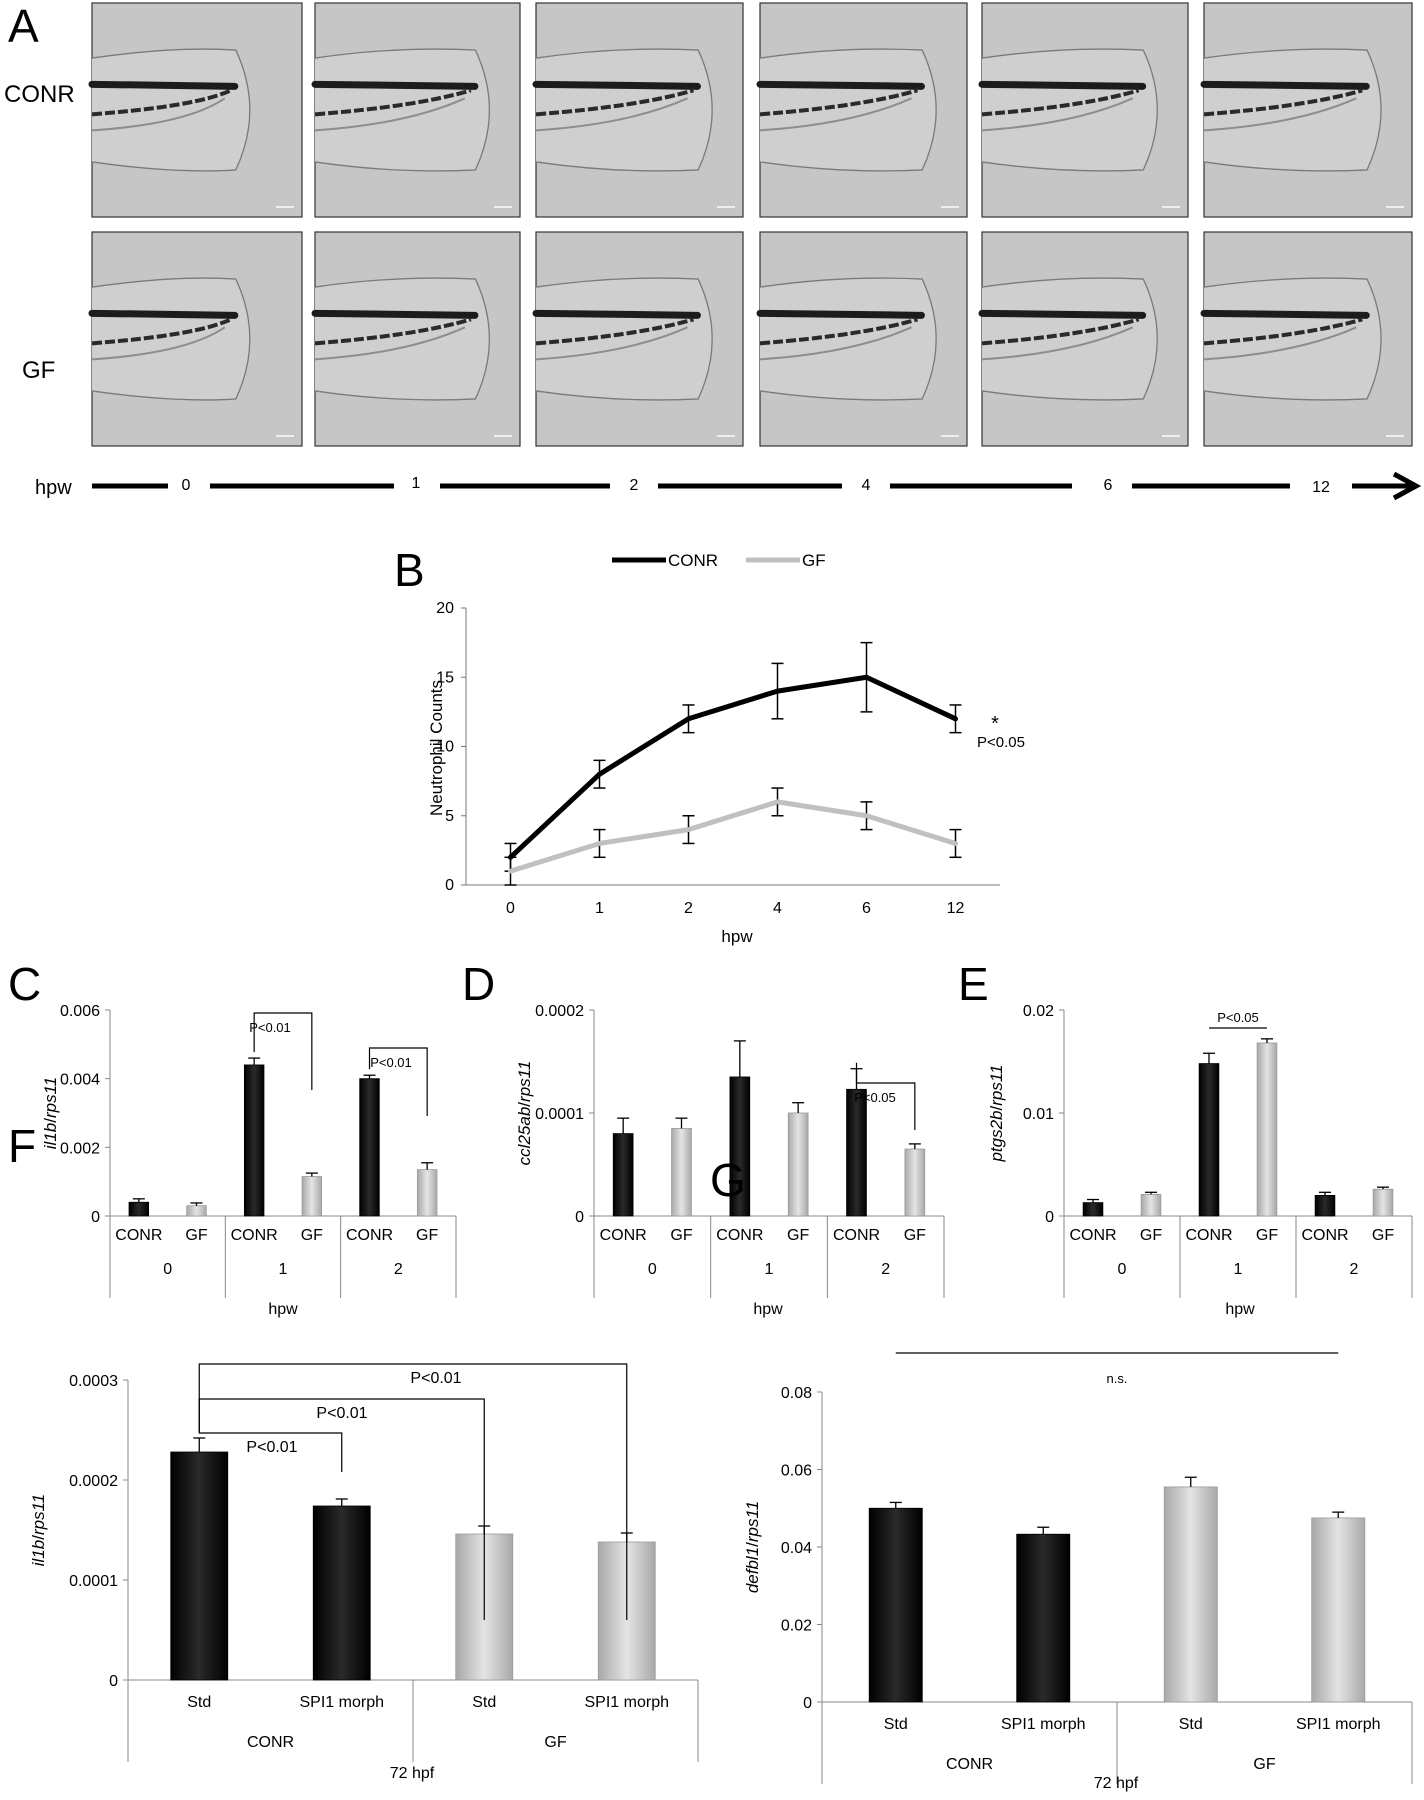  I want to click on x-category-label: Std, so click(1191, 1724).